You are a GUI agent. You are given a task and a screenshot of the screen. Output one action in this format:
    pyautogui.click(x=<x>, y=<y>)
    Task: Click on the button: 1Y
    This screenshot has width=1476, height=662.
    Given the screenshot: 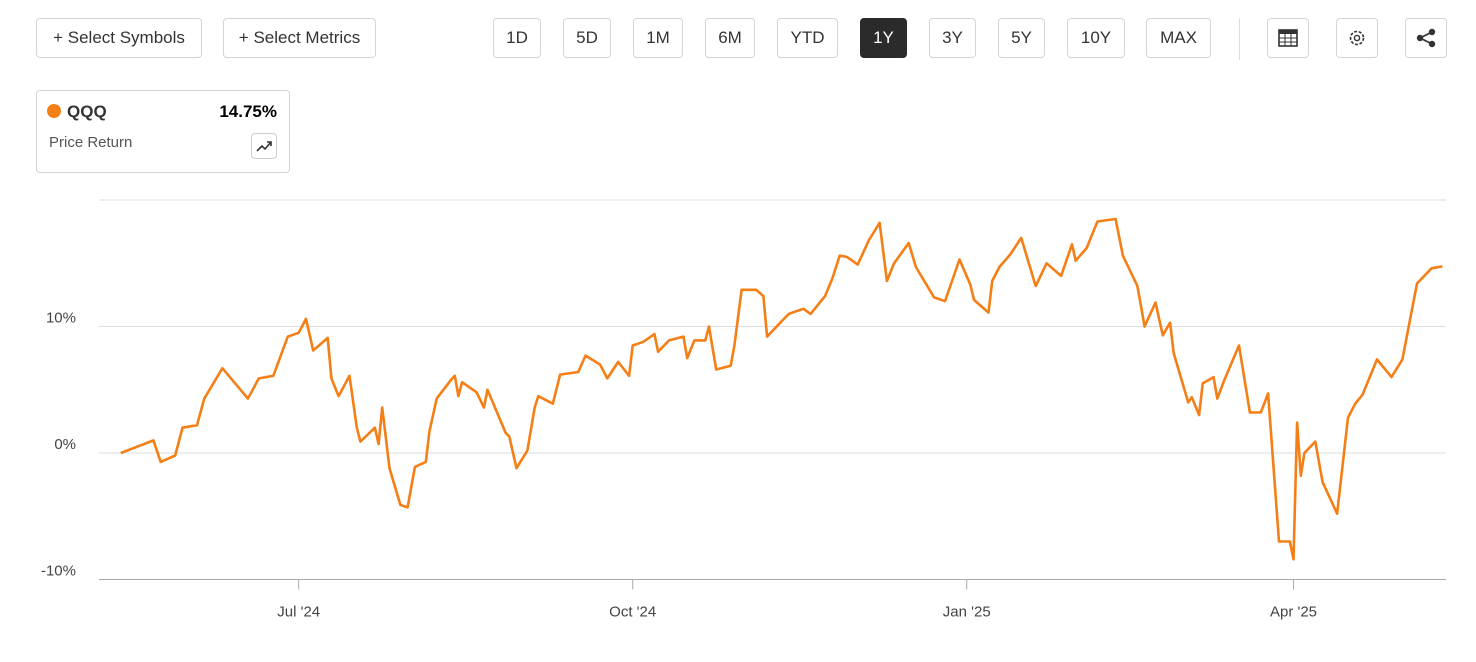 What is the action you would take?
    pyautogui.click(x=883, y=38)
    